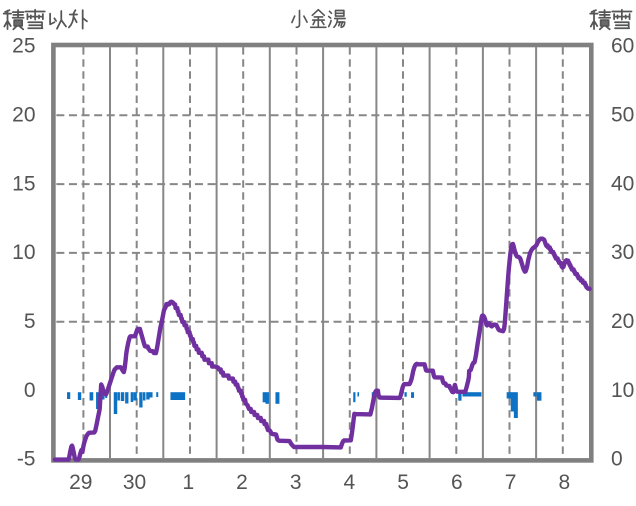  I want to click on svg-text: 8, so click(564, 482).